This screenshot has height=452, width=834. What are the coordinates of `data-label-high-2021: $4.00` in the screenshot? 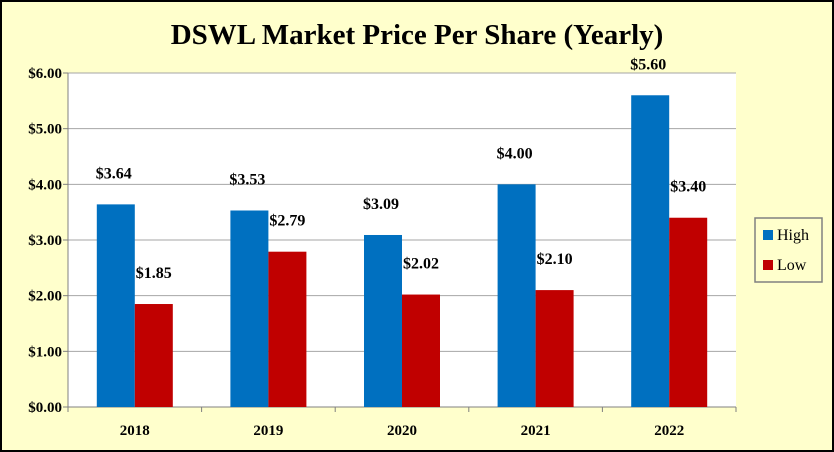 It's located at (515, 153).